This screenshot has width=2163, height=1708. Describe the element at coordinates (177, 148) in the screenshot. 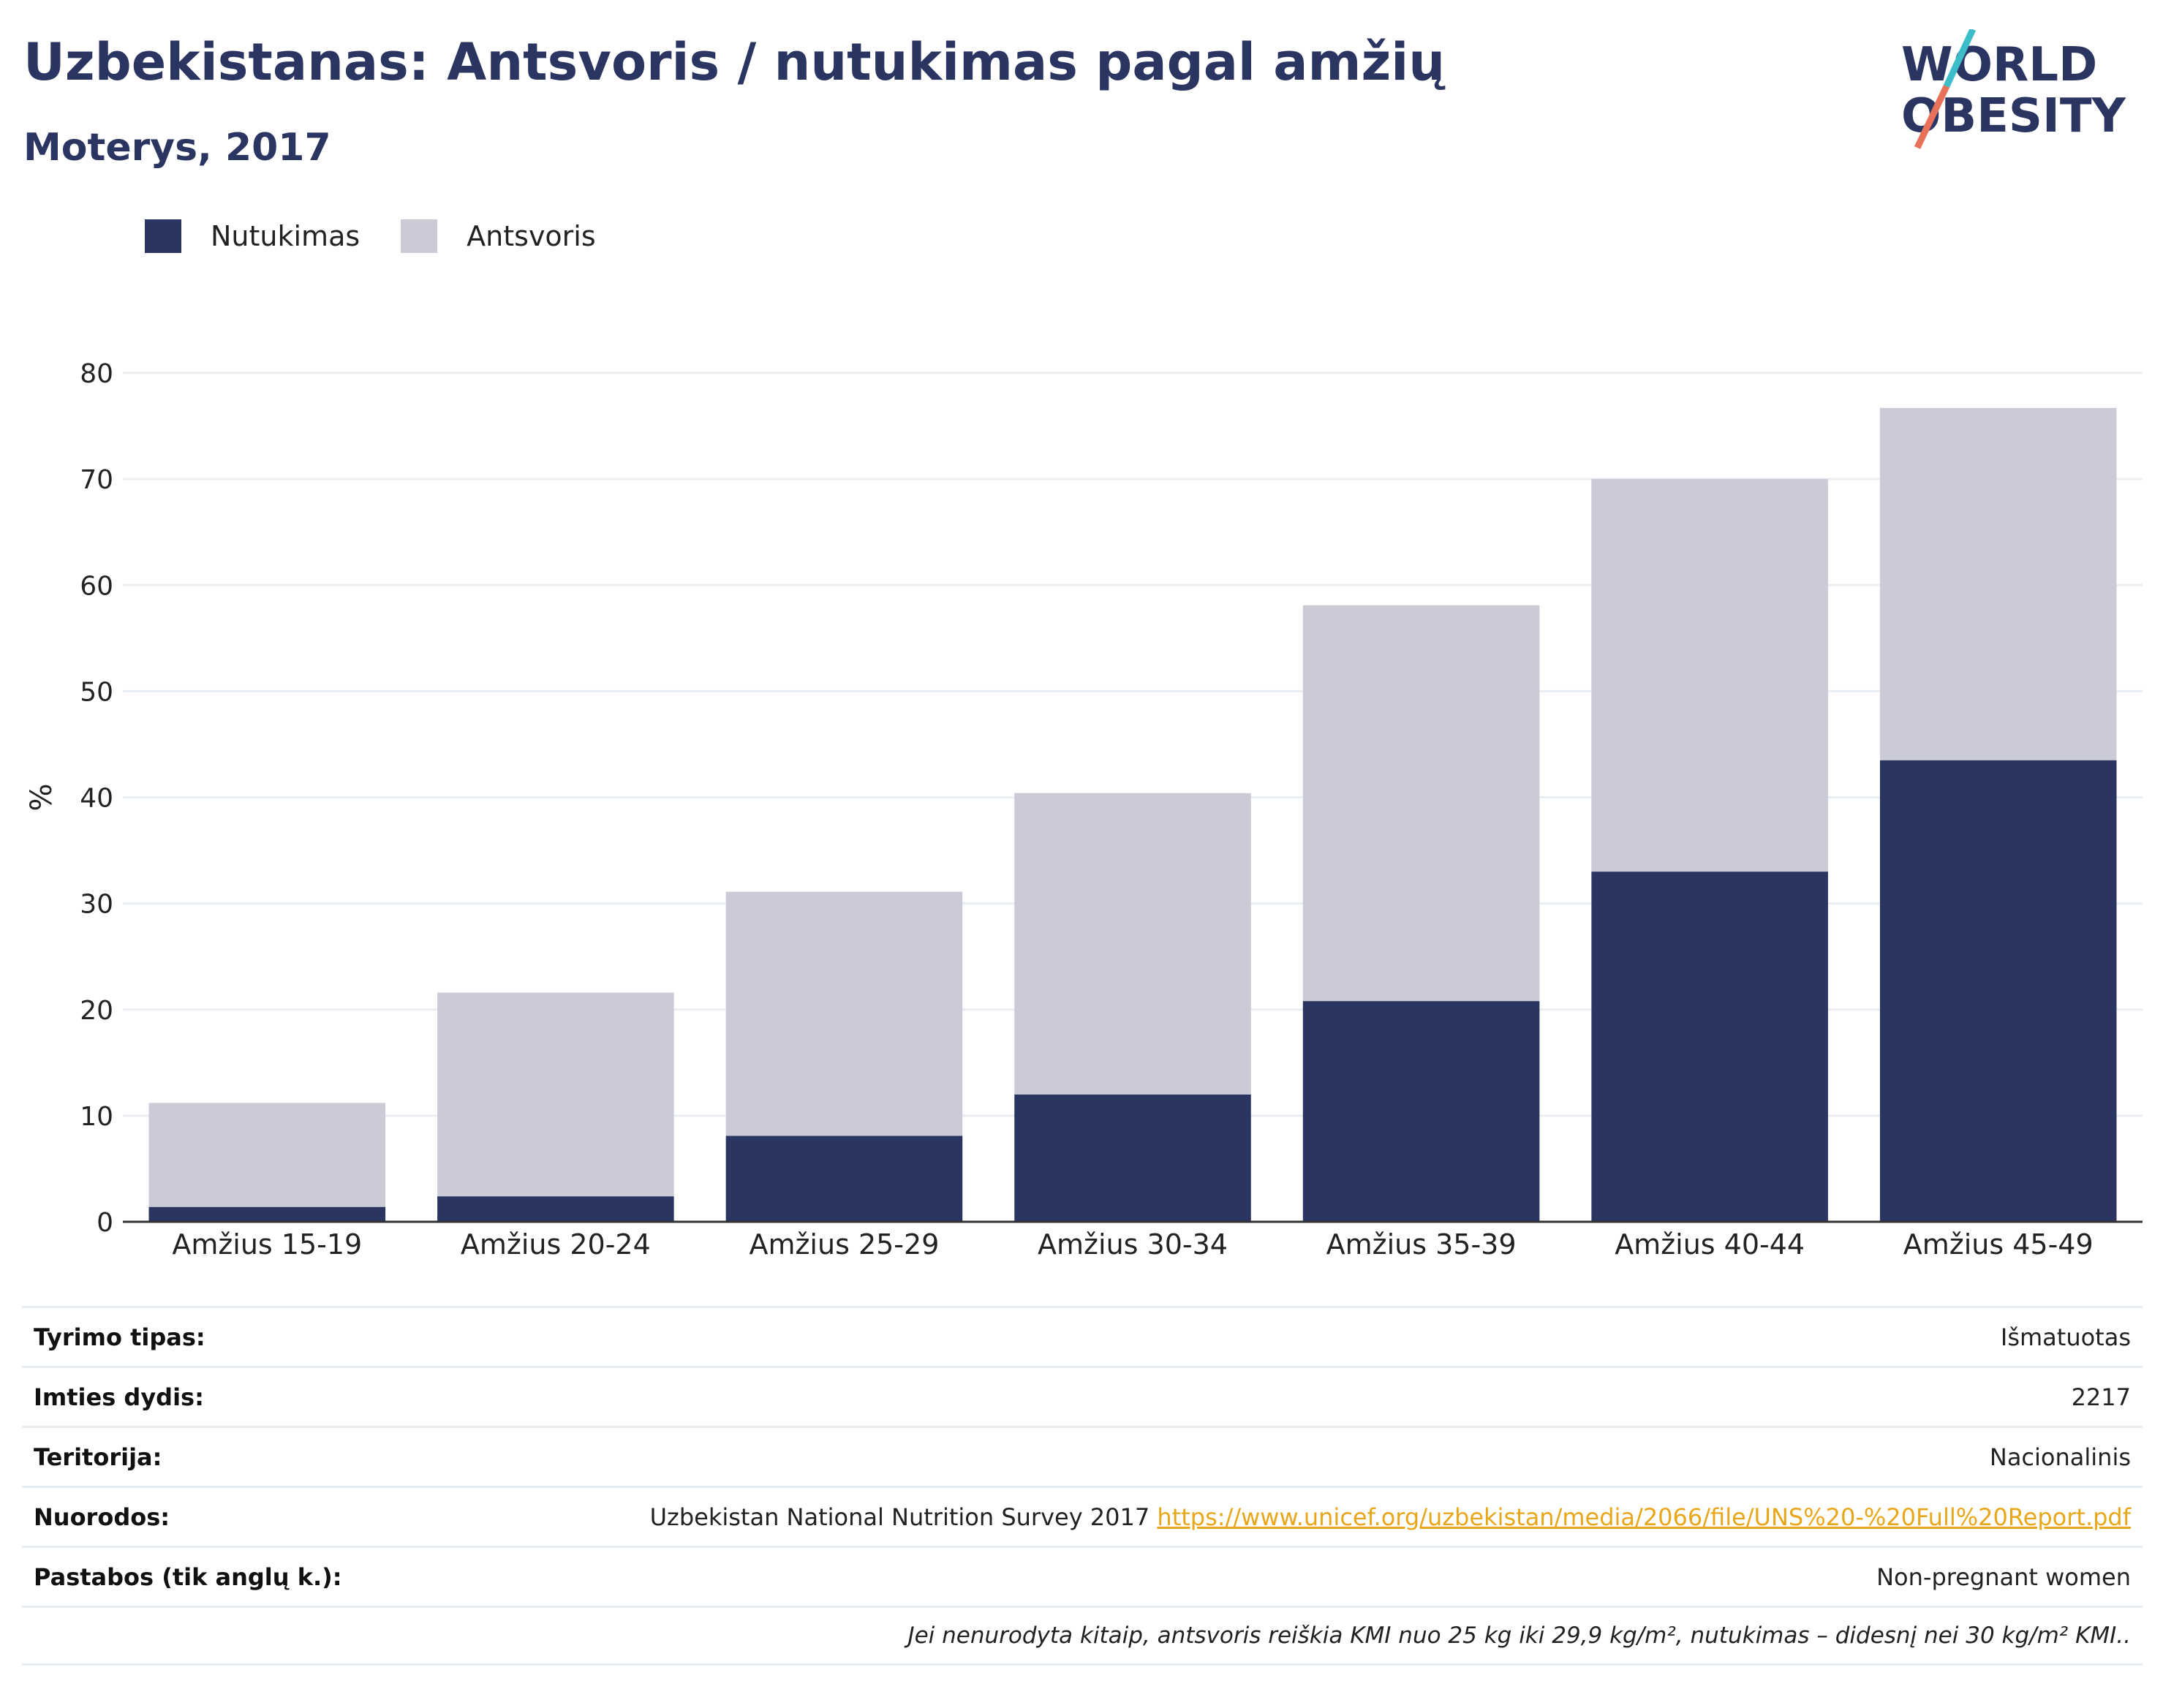

I see `chart-subtitle: Moterys, 2017` at that location.